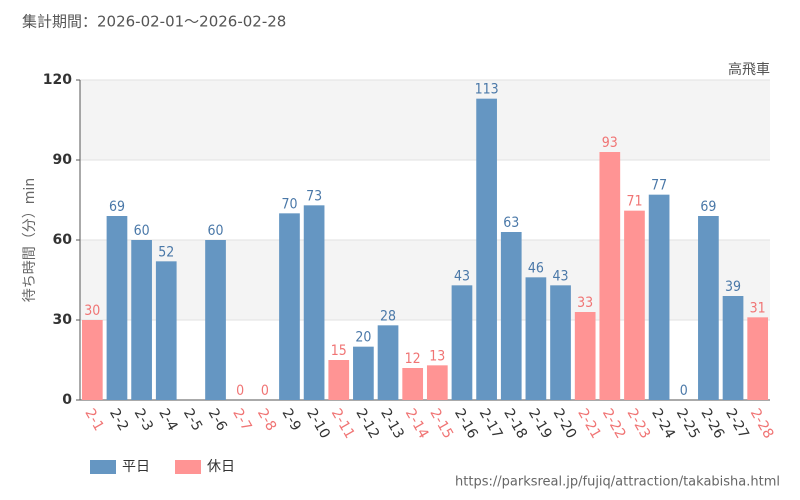  What do you see at coordinates (639, 424) in the screenshot?
I see `x-tick-label: 2-23` at bounding box center [639, 424].